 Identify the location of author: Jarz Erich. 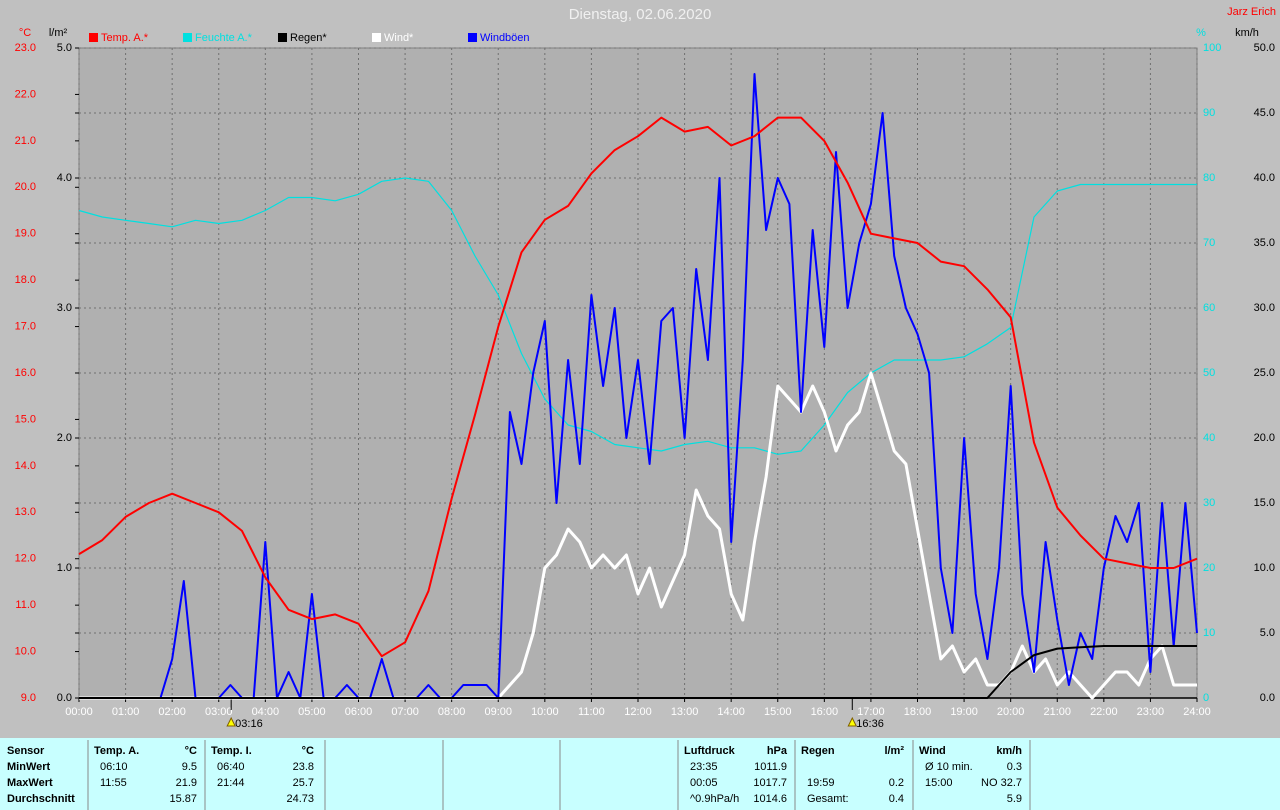
(1251, 12).